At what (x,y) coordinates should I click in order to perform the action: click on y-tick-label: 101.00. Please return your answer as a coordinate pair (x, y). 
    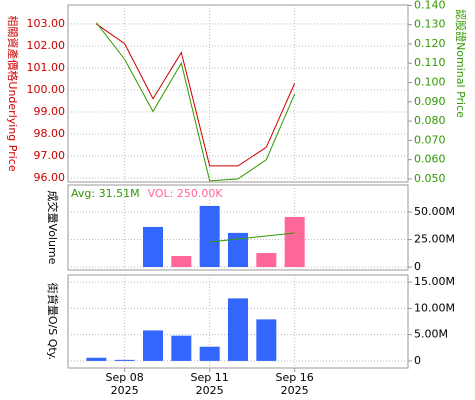
    Looking at the image, I should click on (46, 67).